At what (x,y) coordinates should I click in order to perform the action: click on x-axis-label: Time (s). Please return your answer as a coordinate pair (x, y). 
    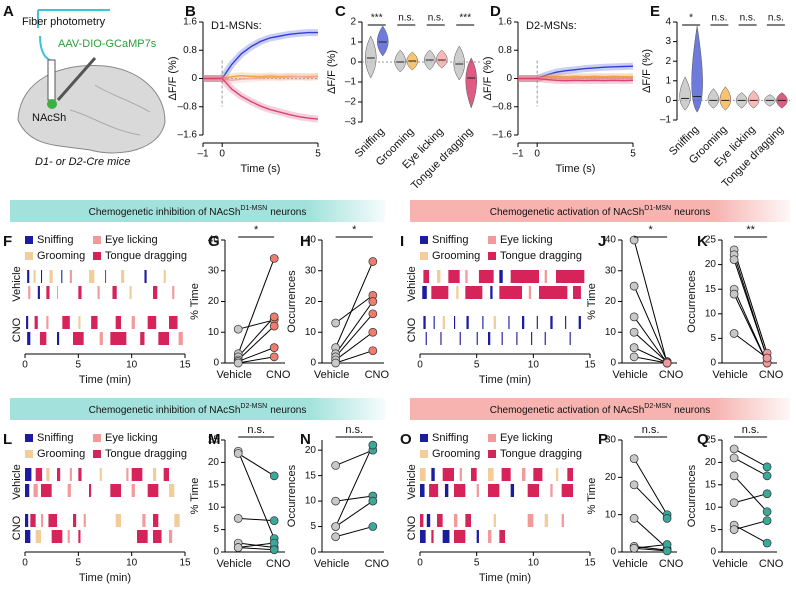
    Looking at the image, I should click on (261, 169).